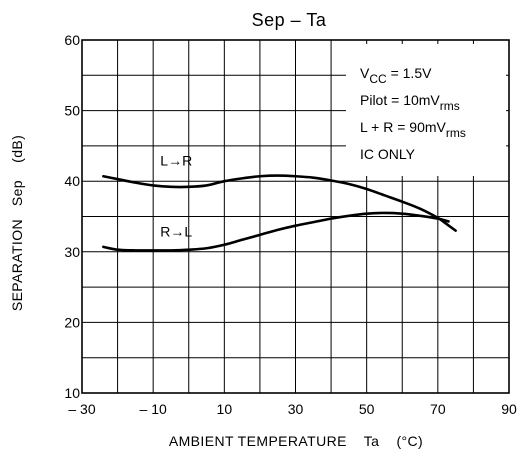 The height and width of the screenshot is (453, 521). I want to click on series-line-l-to-r, so click(279, 203).